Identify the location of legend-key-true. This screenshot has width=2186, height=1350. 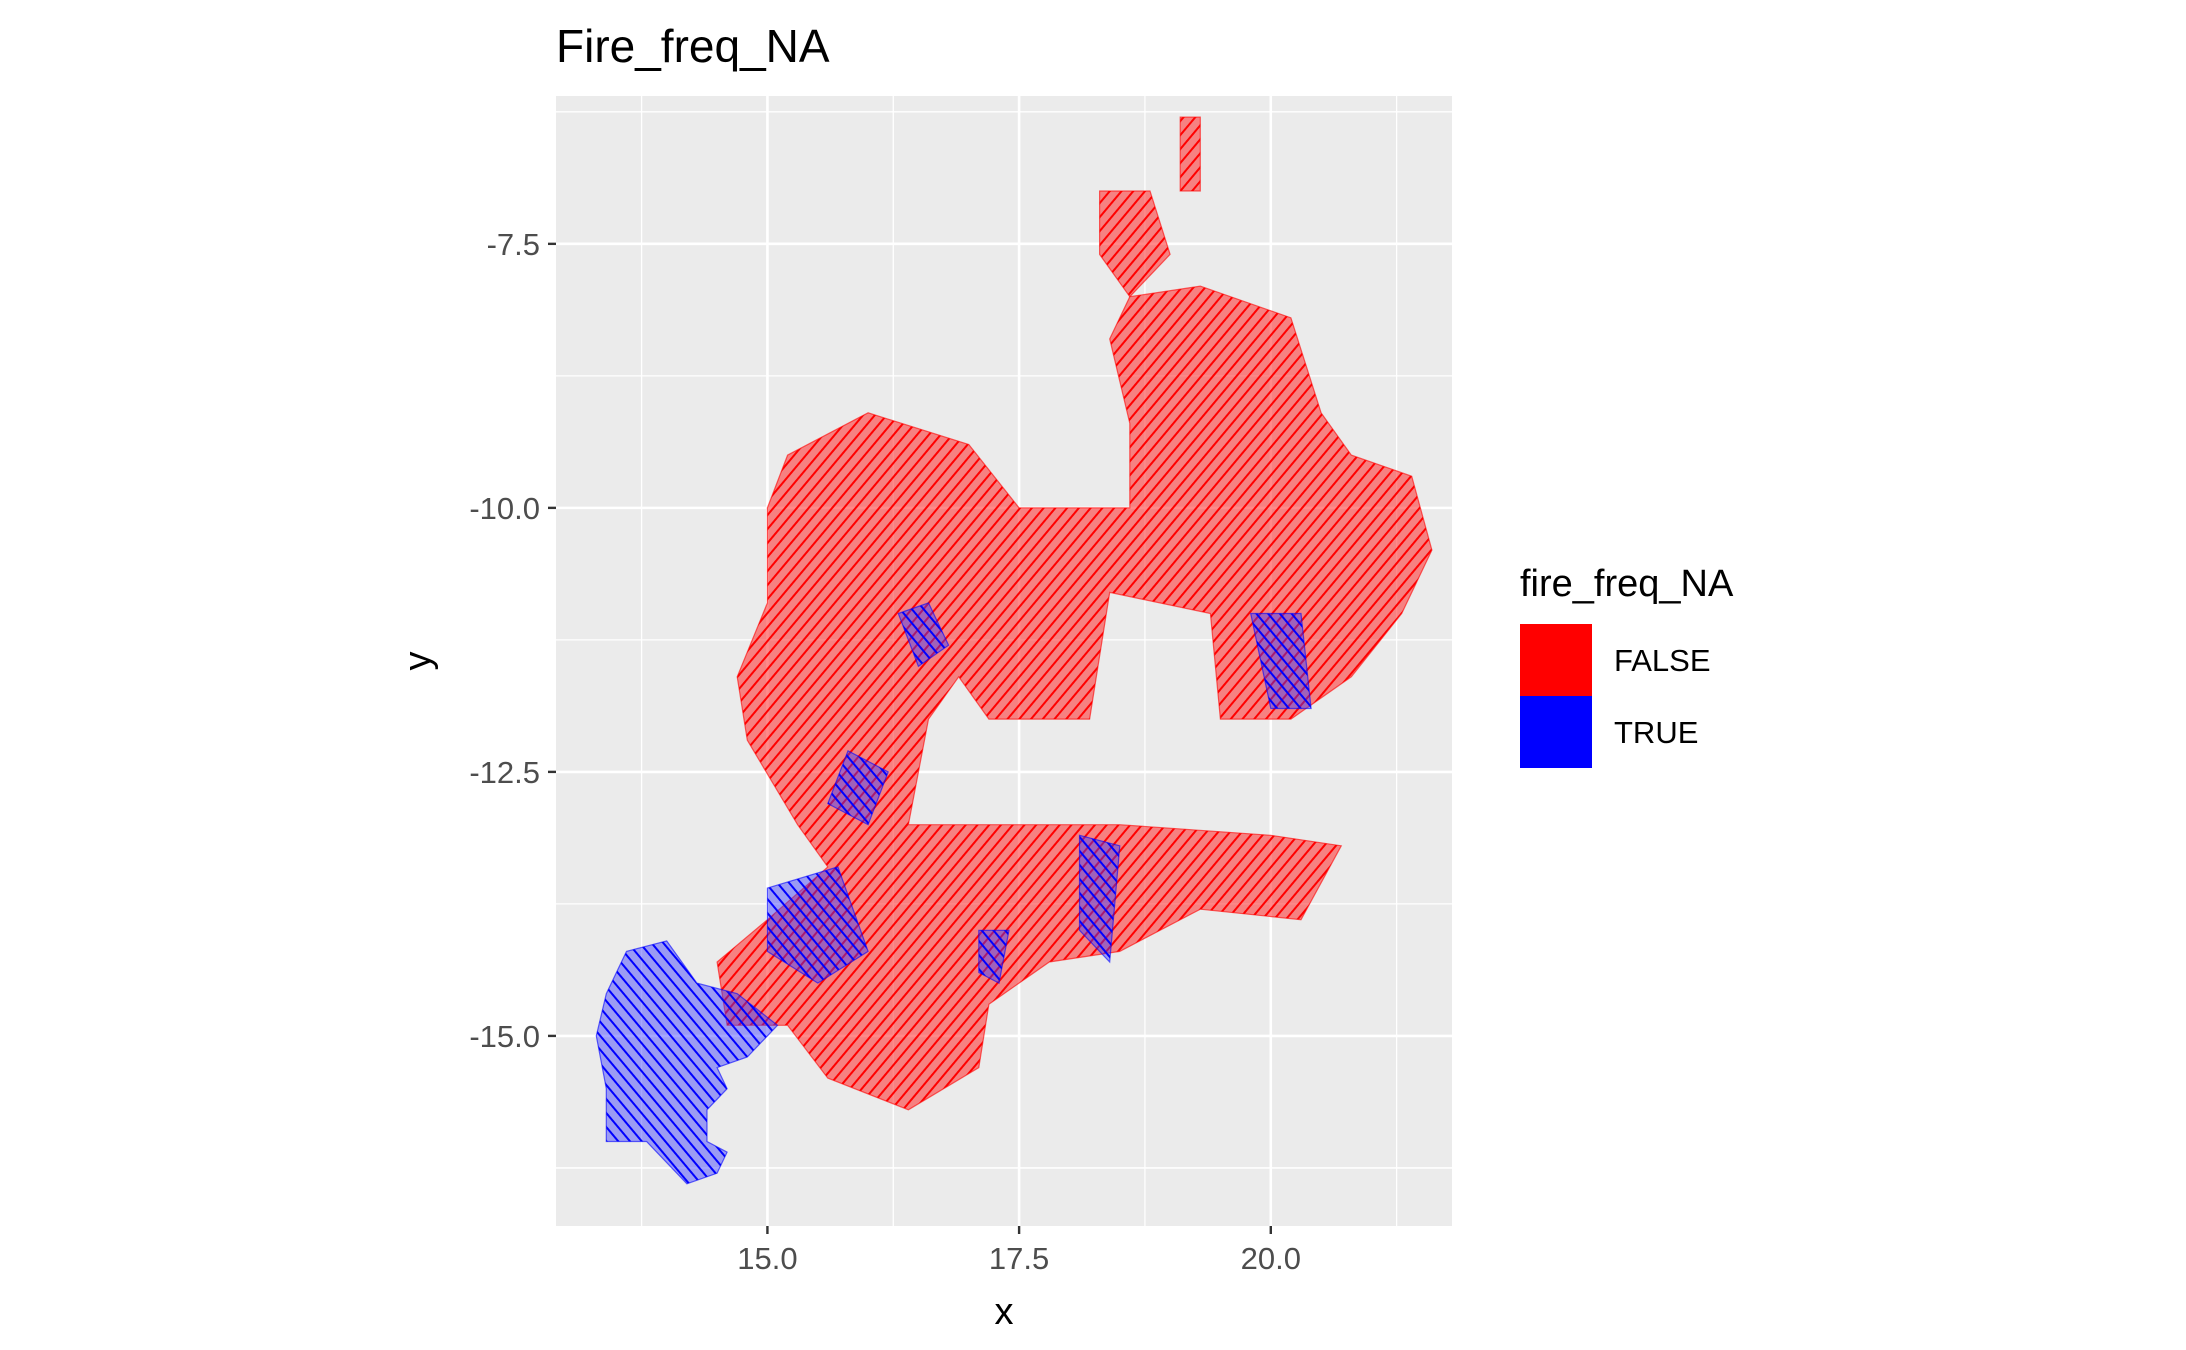
(1556, 732).